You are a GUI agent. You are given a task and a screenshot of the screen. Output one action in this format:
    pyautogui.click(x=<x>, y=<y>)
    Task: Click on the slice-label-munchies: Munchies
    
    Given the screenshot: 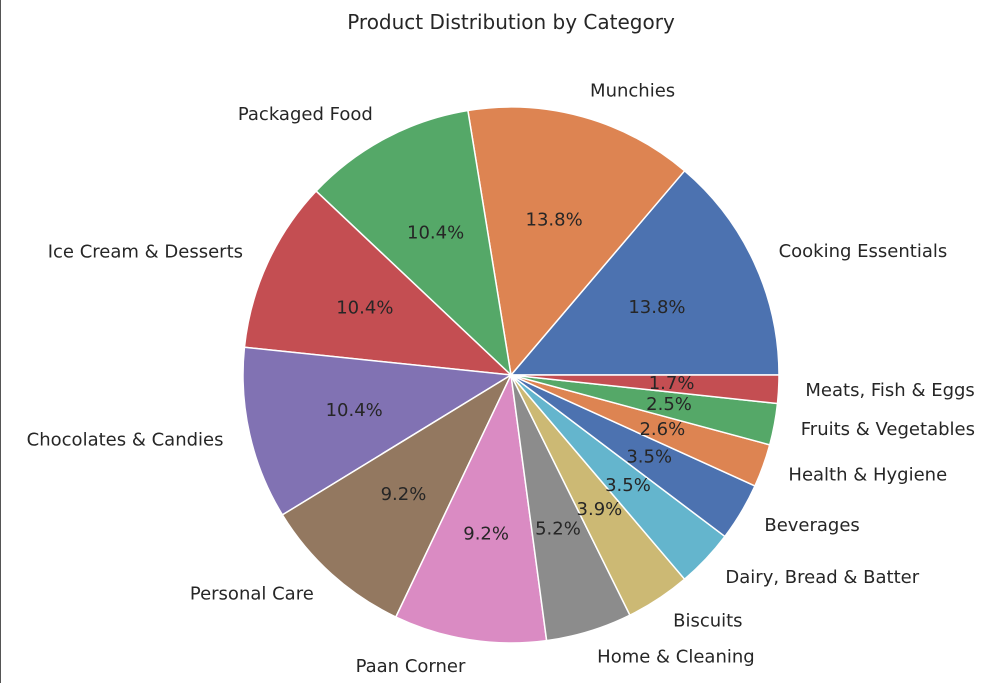 What is the action you would take?
    pyautogui.click(x=632, y=91)
    